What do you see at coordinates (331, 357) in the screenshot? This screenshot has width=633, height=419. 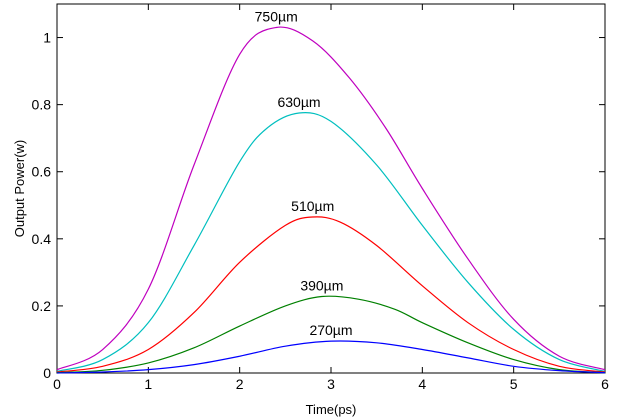 I see `series-line` at bounding box center [331, 357].